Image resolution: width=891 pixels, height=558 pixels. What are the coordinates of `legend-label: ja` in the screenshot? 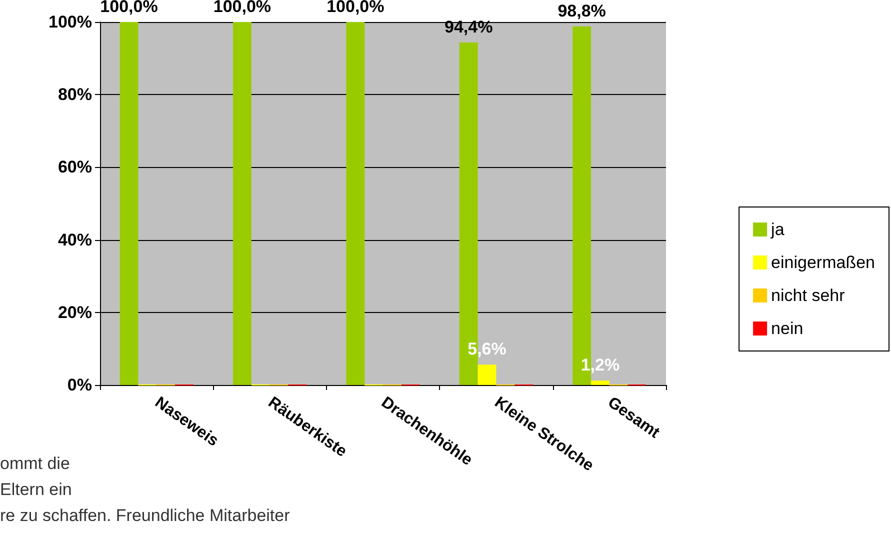 It's located at (777, 229).